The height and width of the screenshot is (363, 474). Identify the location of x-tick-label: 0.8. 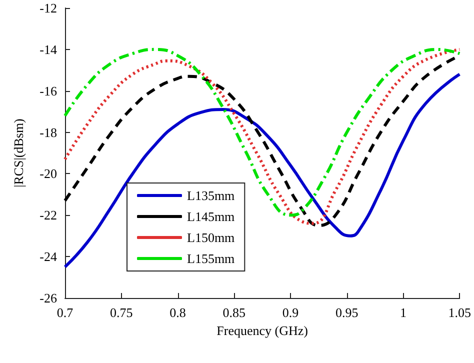
(178, 312).